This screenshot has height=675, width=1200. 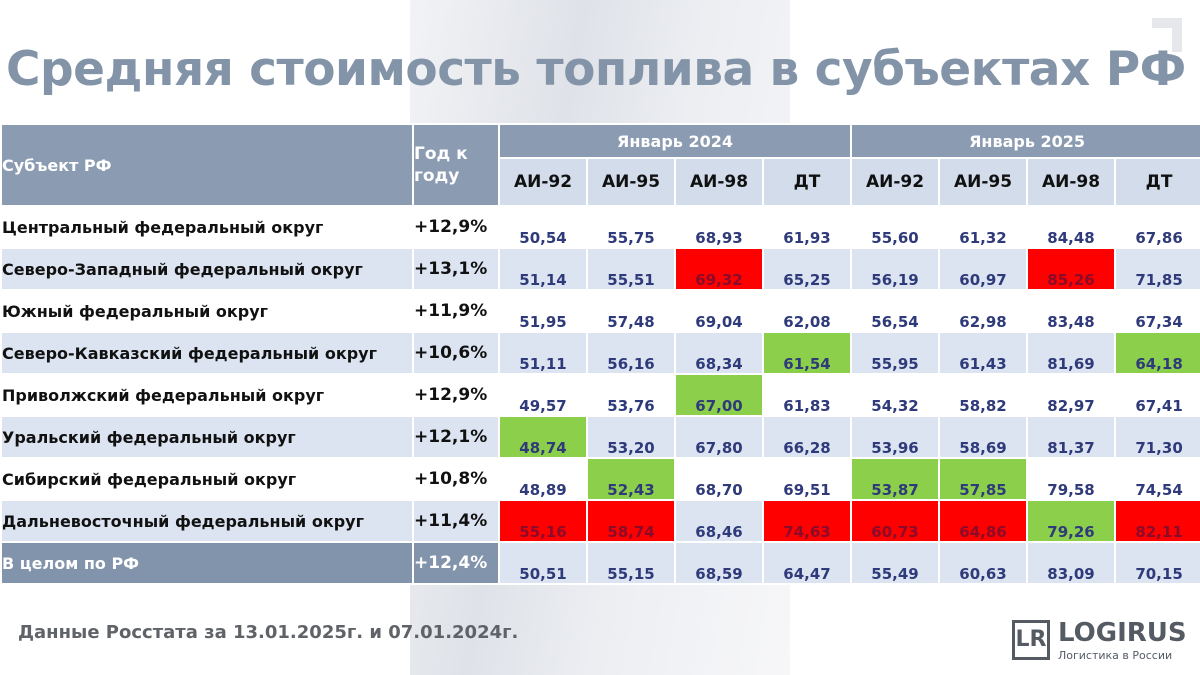 I want to click on price-cell: 82,11, so click(x=1157, y=521).